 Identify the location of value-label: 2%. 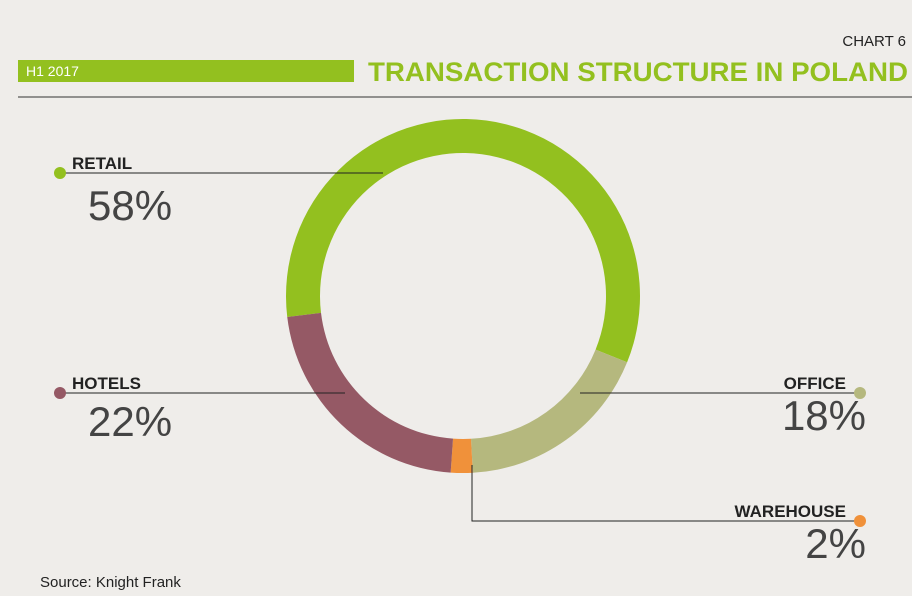
(835, 543).